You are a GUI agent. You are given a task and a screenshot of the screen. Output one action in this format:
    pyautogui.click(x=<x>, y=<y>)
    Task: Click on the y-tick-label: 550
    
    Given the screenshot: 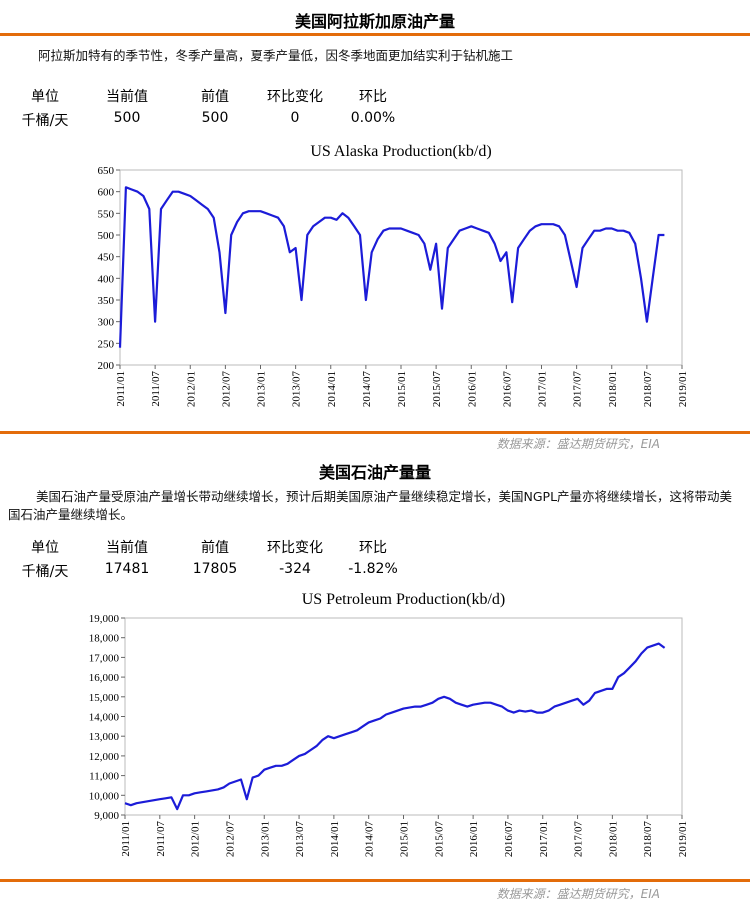 What is the action you would take?
    pyautogui.click(x=106, y=214)
    